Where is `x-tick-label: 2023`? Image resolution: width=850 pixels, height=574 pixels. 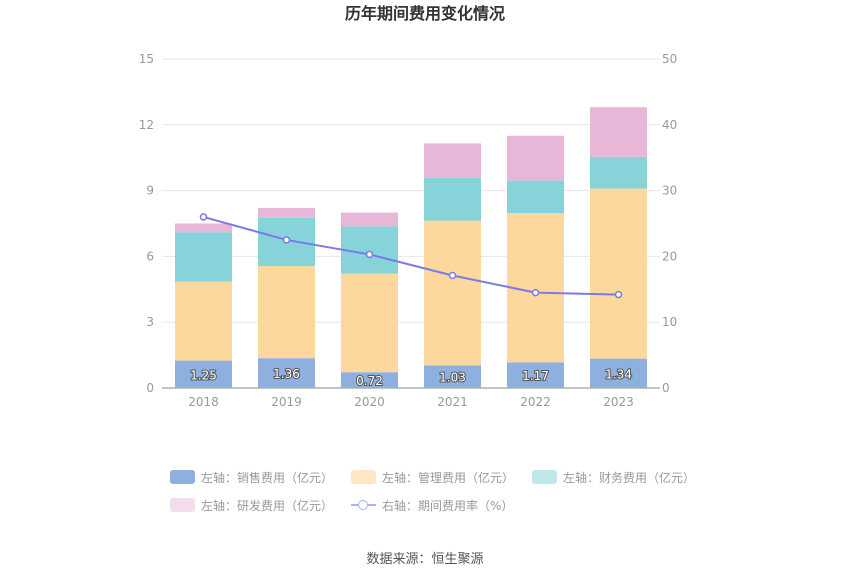 x-tick-label: 2023 is located at coordinates (618, 402).